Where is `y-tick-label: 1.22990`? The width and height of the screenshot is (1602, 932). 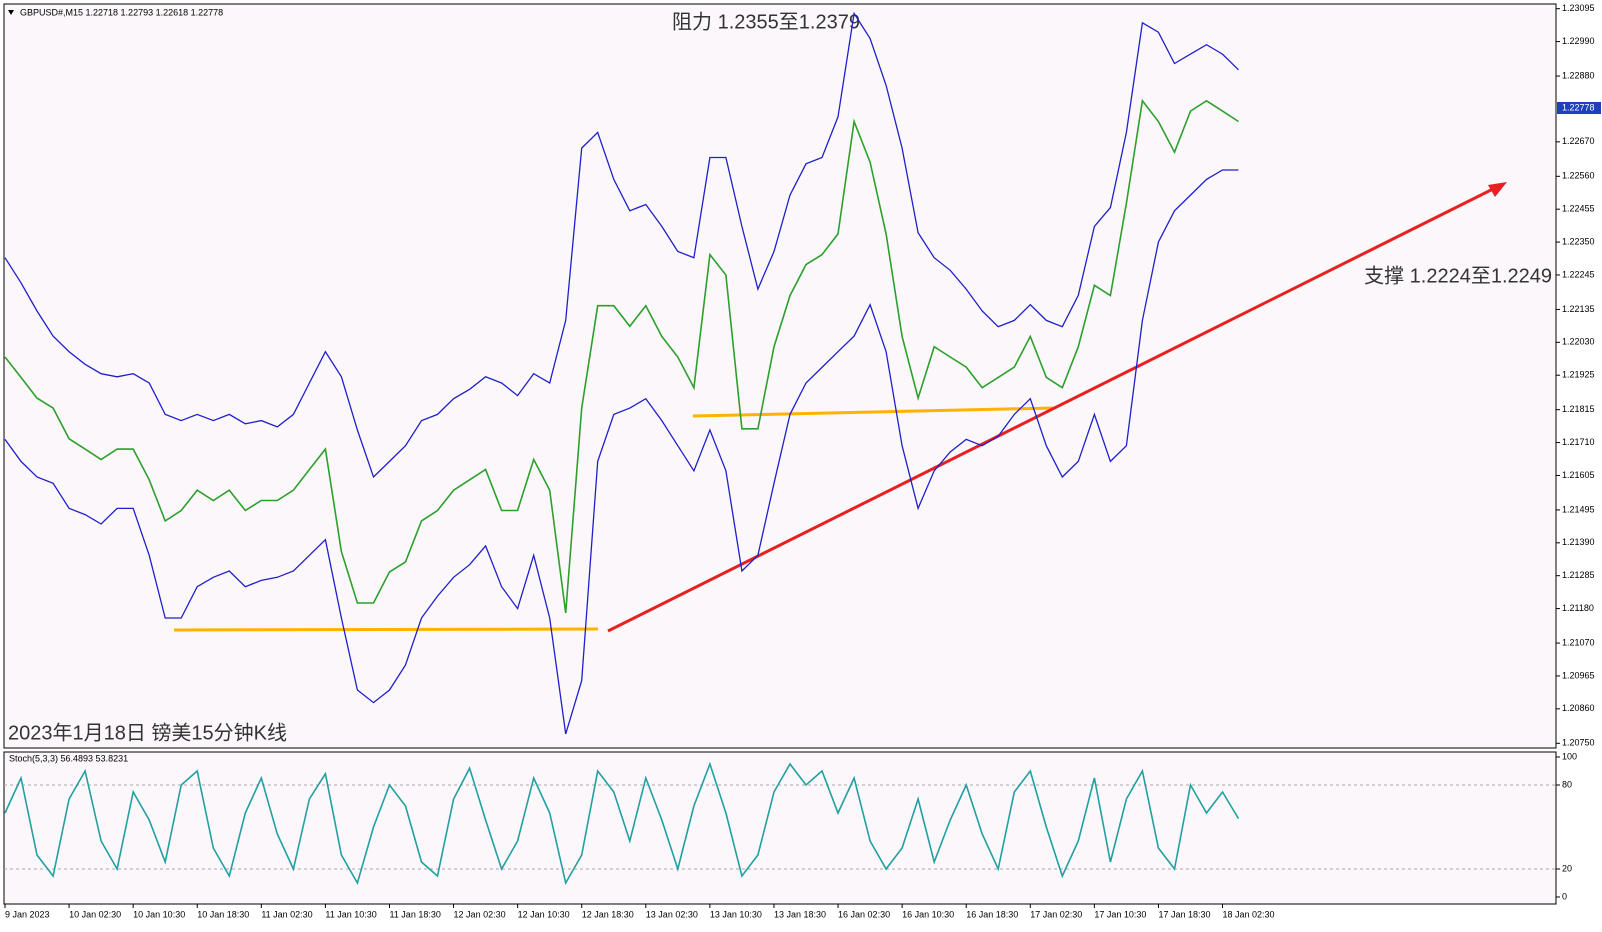 y-tick-label: 1.22990 is located at coordinates (1578, 41).